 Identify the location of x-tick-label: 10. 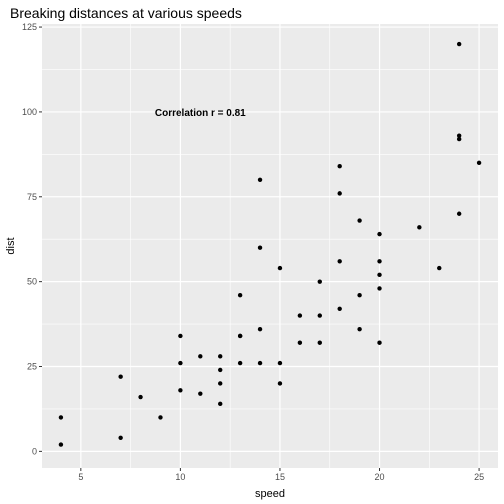
(180, 477).